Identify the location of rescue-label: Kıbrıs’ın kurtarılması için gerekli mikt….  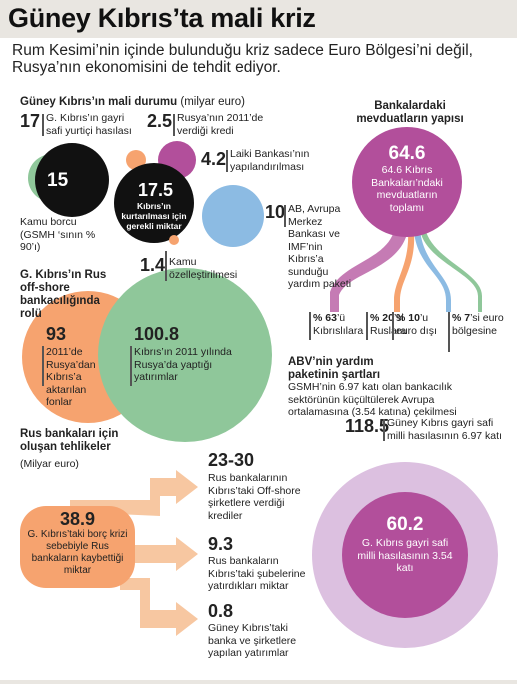
(154, 216).